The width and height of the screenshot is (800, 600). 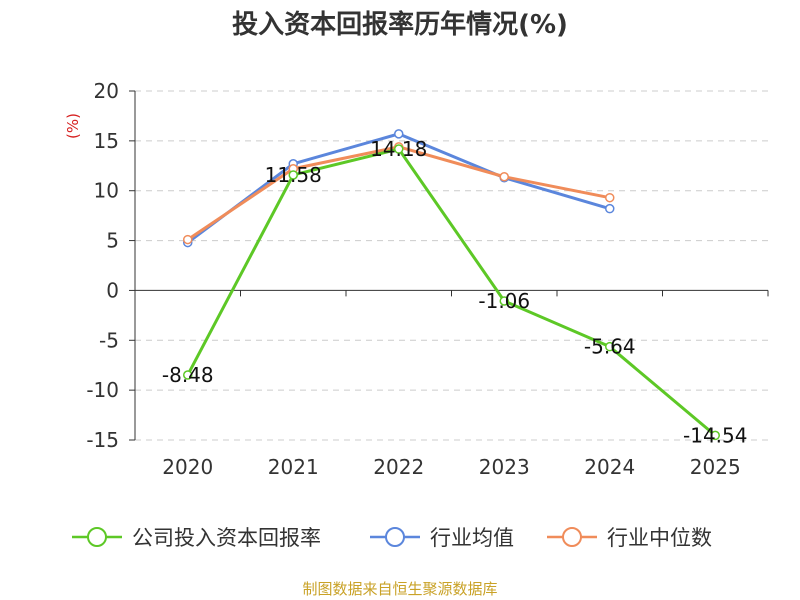 What do you see at coordinates (400, 25) in the screenshot?
I see `chart-title: 投入资本回报率历年情况(%)` at bounding box center [400, 25].